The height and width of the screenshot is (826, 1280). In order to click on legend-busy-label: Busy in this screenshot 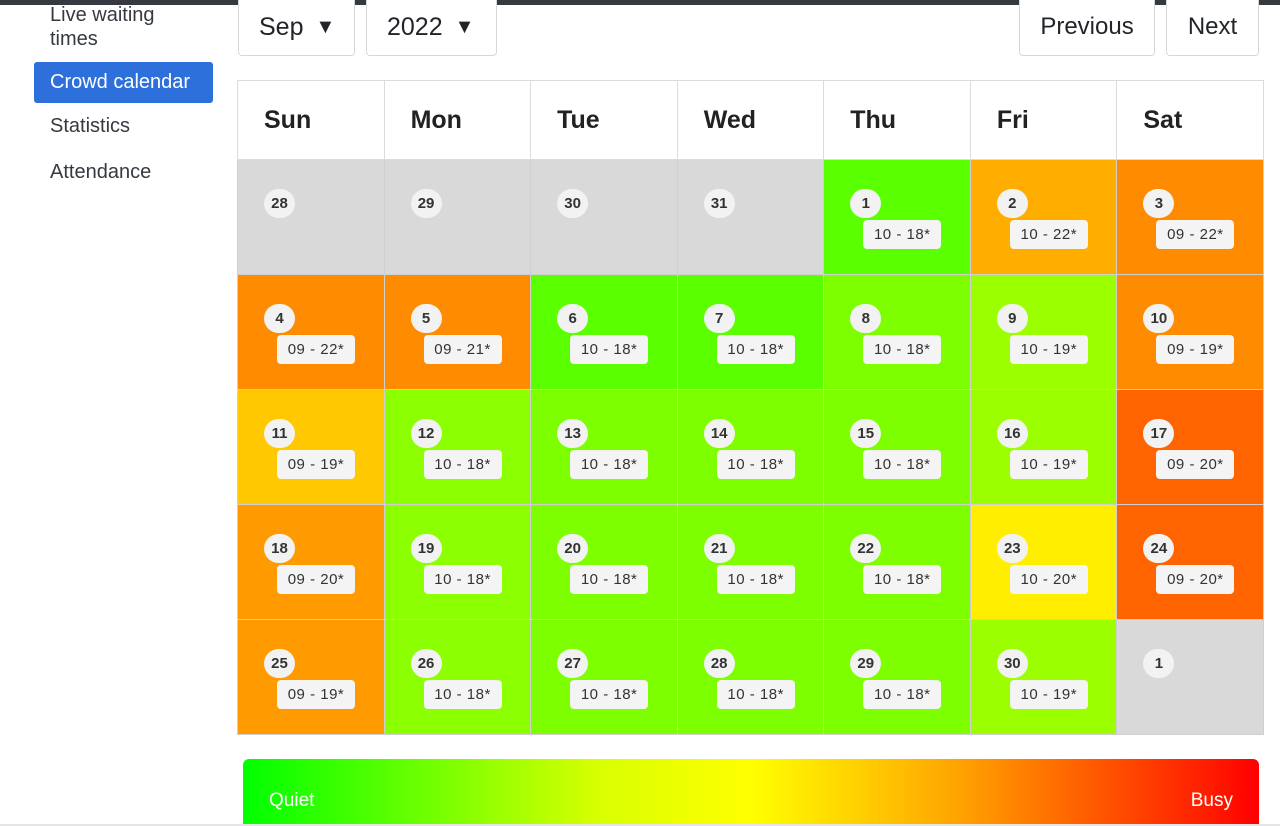, I will do `click(1211, 800)`.